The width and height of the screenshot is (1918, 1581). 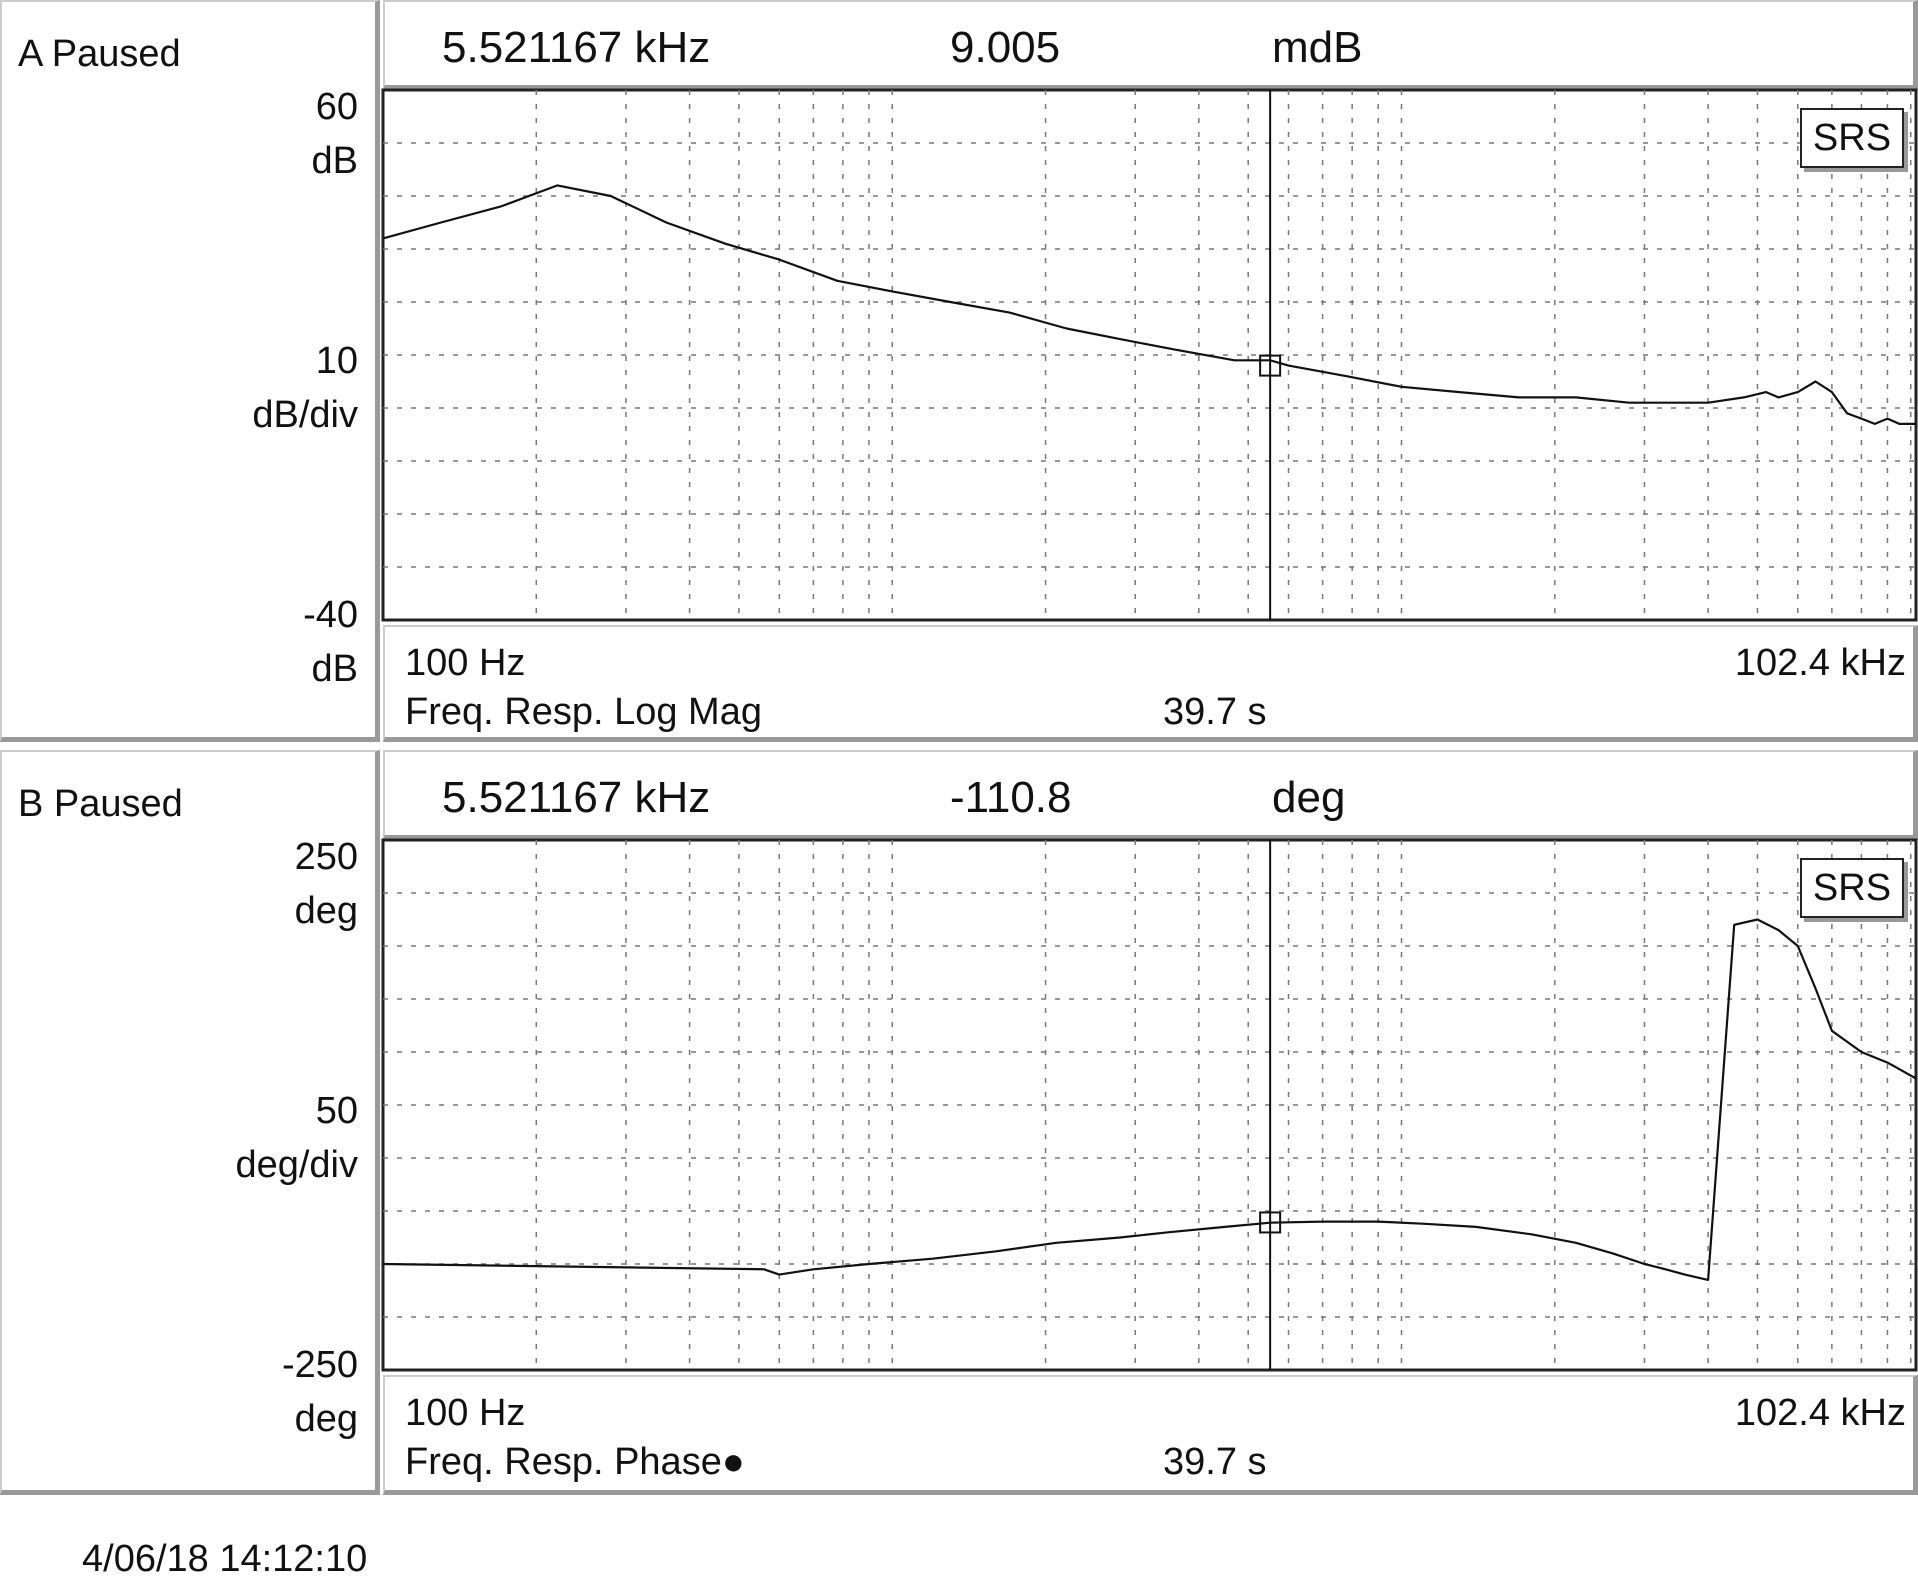 What do you see at coordinates (1820, 663) in the screenshot?
I see `panel-a-x-end-label: 102.4 kHz` at bounding box center [1820, 663].